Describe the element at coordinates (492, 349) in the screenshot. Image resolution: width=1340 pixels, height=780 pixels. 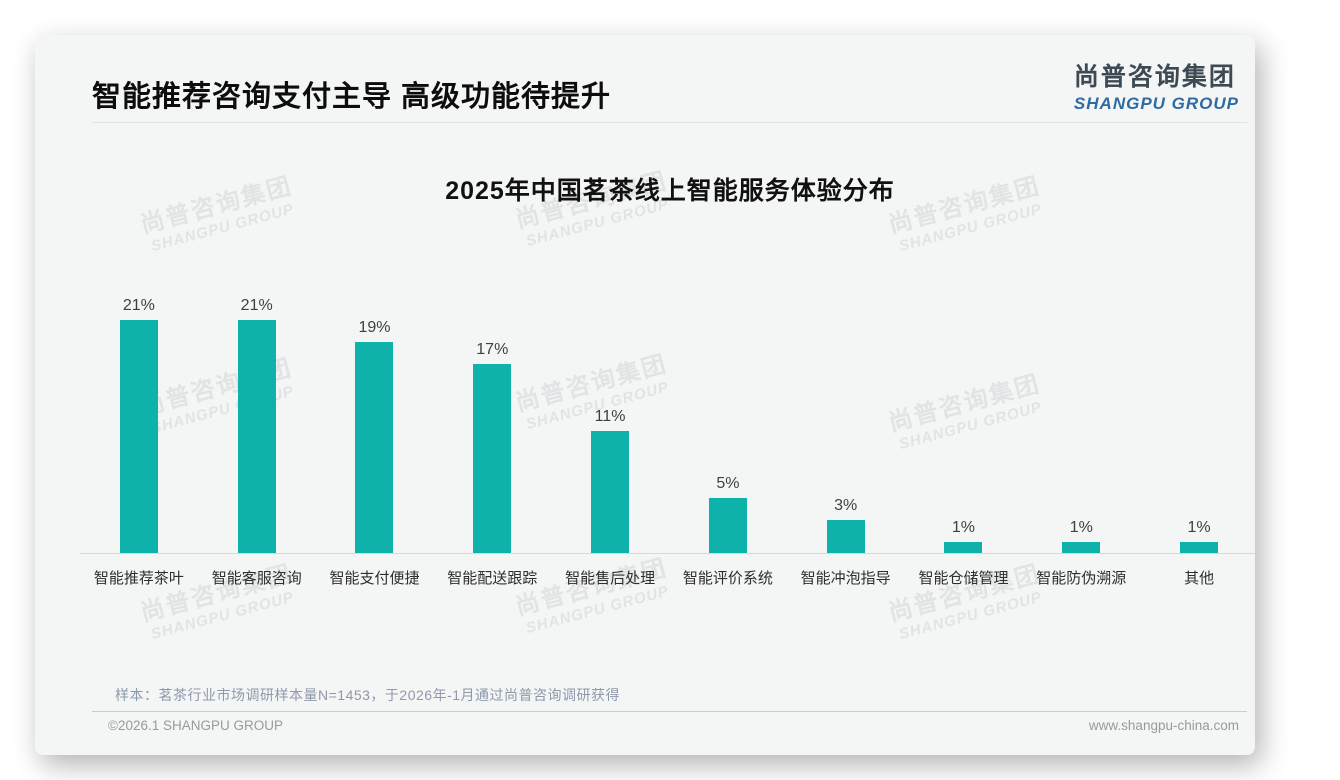
I see `bar-value-label: 17%` at that location.